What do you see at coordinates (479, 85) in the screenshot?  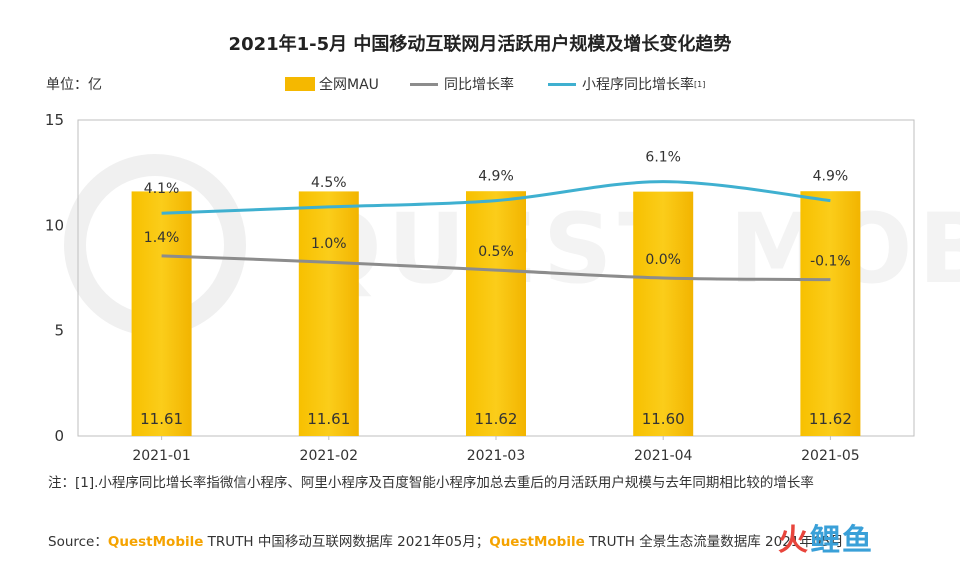 I see `legend-label-yoy: 同比增长率` at bounding box center [479, 85].